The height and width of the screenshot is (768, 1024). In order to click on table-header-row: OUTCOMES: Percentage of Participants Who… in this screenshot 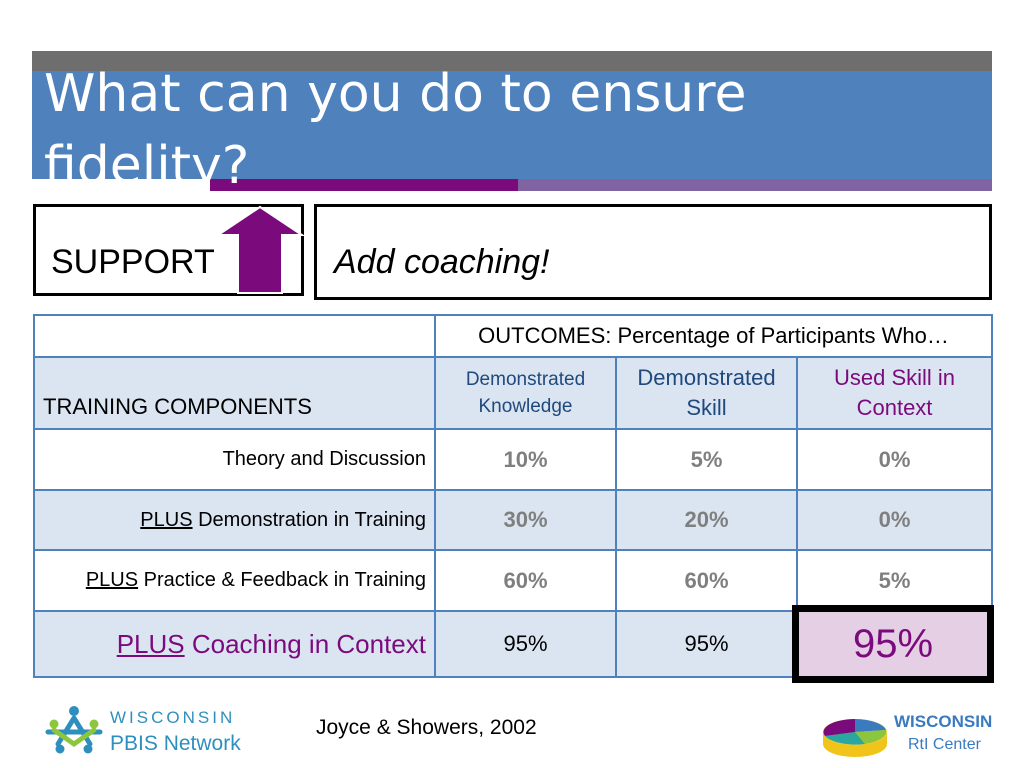, I will do `click(513, 336)`.